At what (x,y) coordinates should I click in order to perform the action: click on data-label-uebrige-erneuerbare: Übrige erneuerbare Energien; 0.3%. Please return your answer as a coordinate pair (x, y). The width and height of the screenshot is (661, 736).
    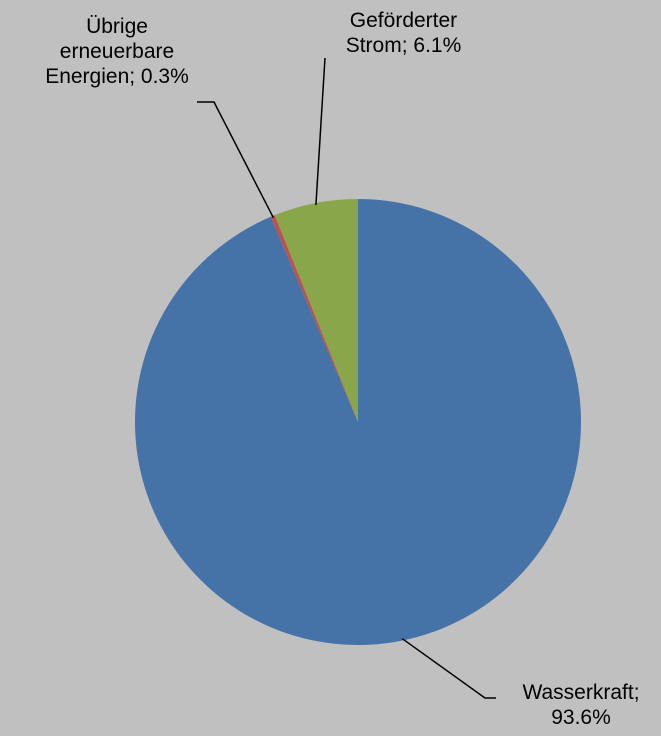
    Looking at the image, I should click on (117, 51).